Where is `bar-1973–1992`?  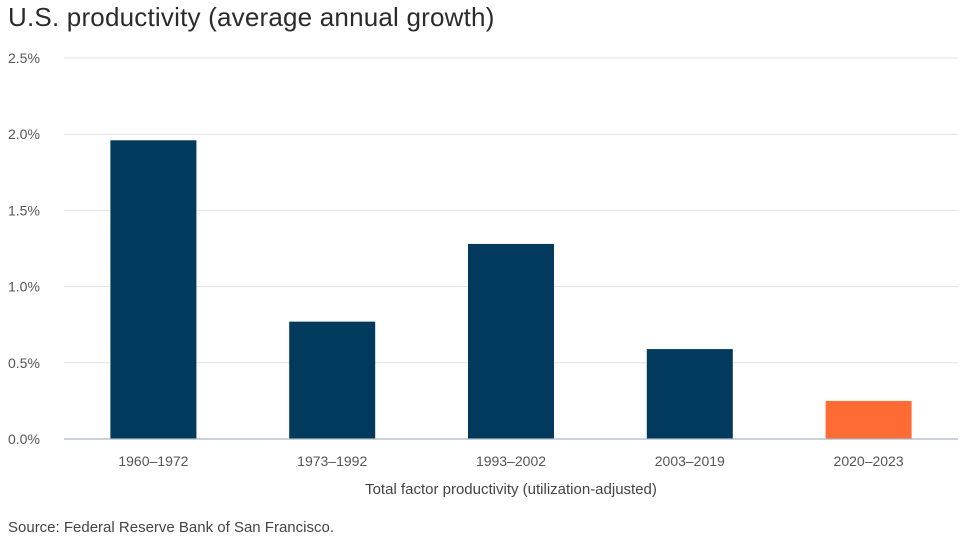 bar-1973–1992 is located at coordinates (332, 380).